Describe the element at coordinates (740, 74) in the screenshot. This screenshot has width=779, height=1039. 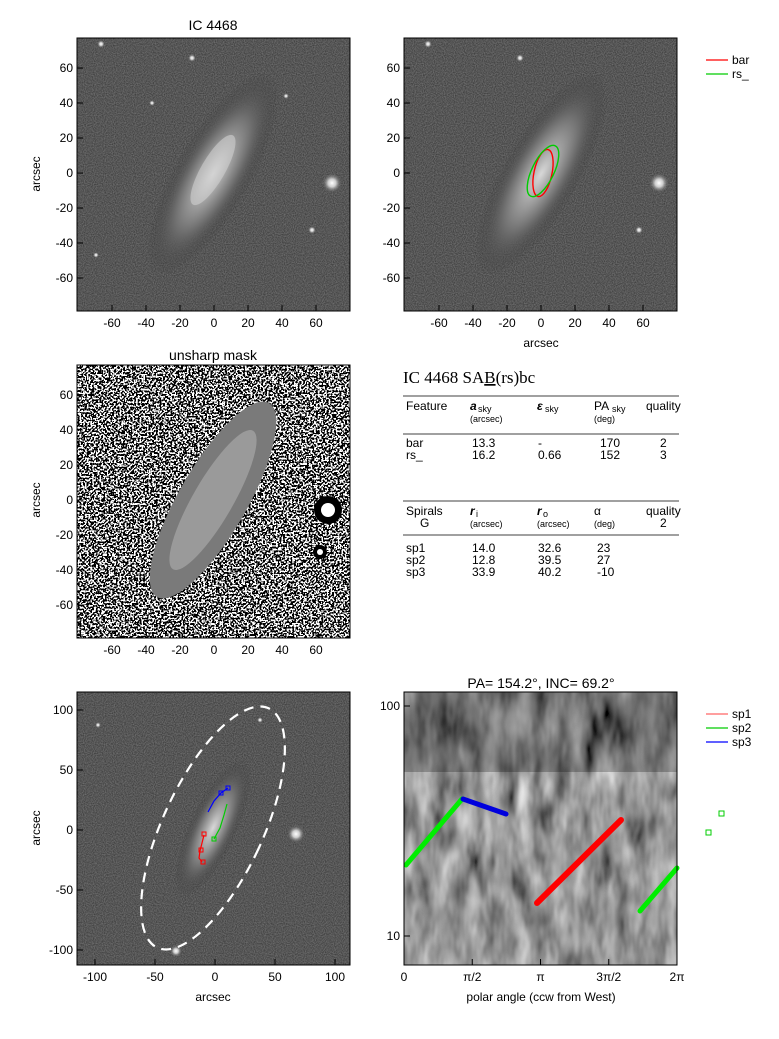
I see `legend-label: rs_` at that location.